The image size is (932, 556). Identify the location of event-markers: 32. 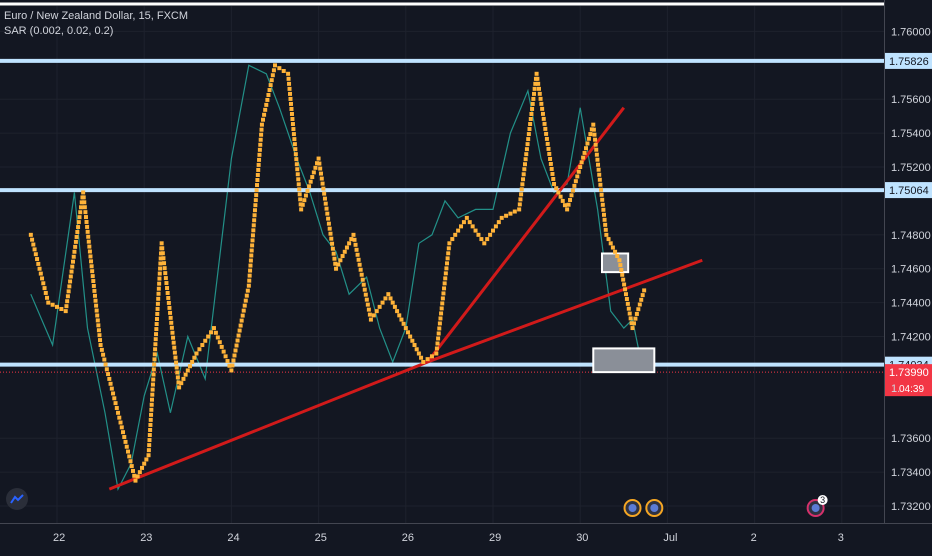
(765, 506).